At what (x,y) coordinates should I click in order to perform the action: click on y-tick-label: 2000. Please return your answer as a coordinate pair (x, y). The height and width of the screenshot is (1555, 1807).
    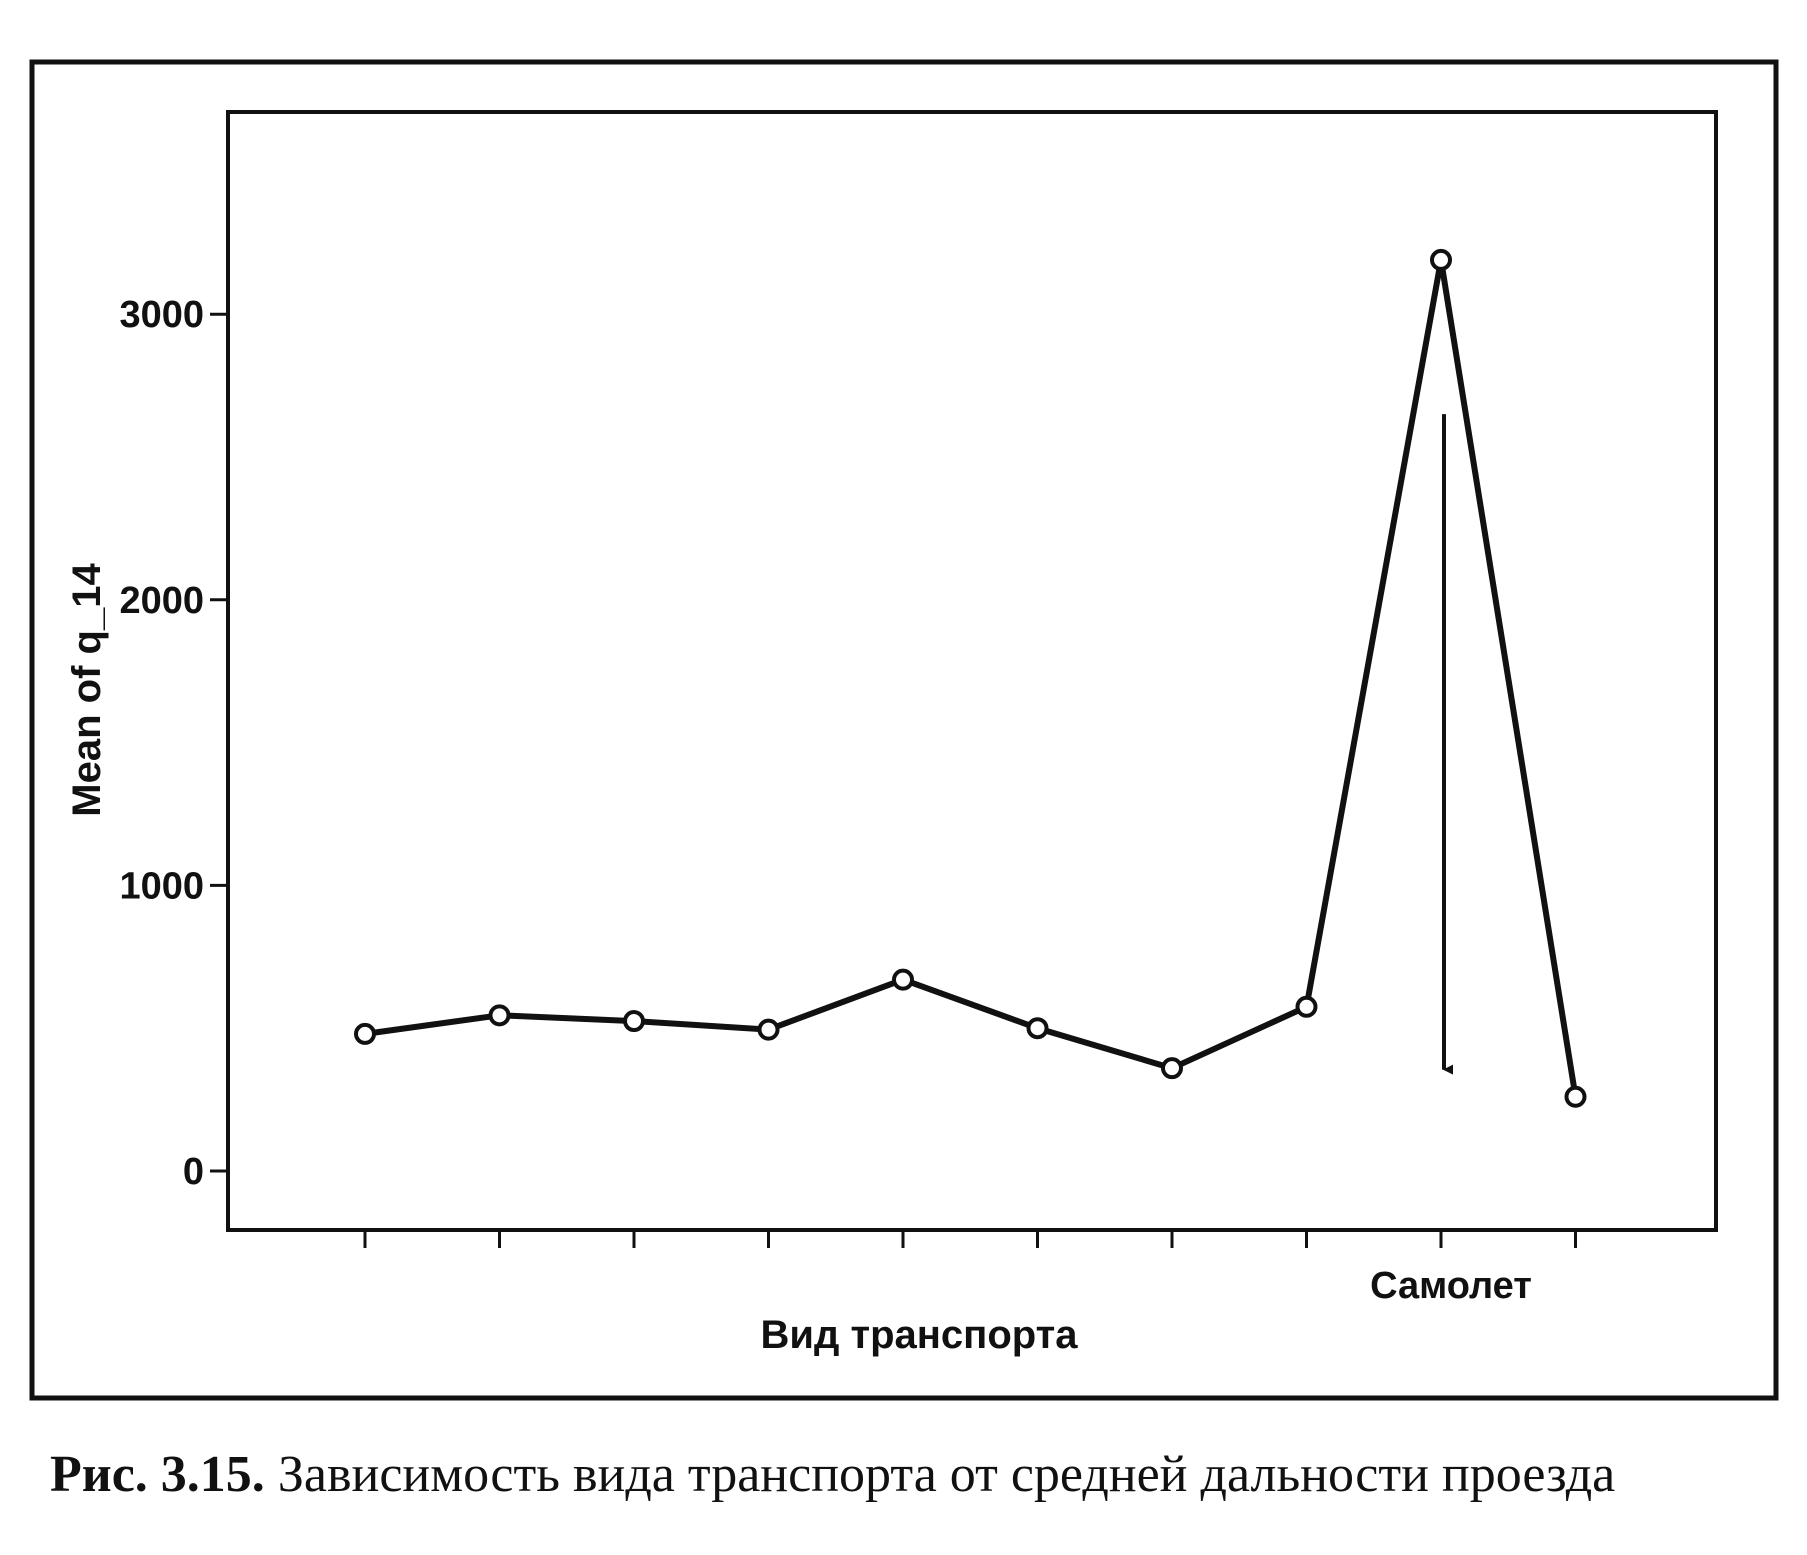
    Looking at the image, I should click on (161, 601).